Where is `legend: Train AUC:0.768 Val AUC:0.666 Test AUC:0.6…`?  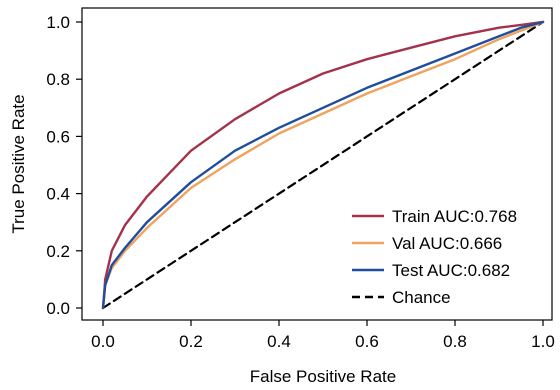
legend: Train AUC:0.768 Val AUC:0.666 Test AUC:0.6… is located at coordinates (434, 257).